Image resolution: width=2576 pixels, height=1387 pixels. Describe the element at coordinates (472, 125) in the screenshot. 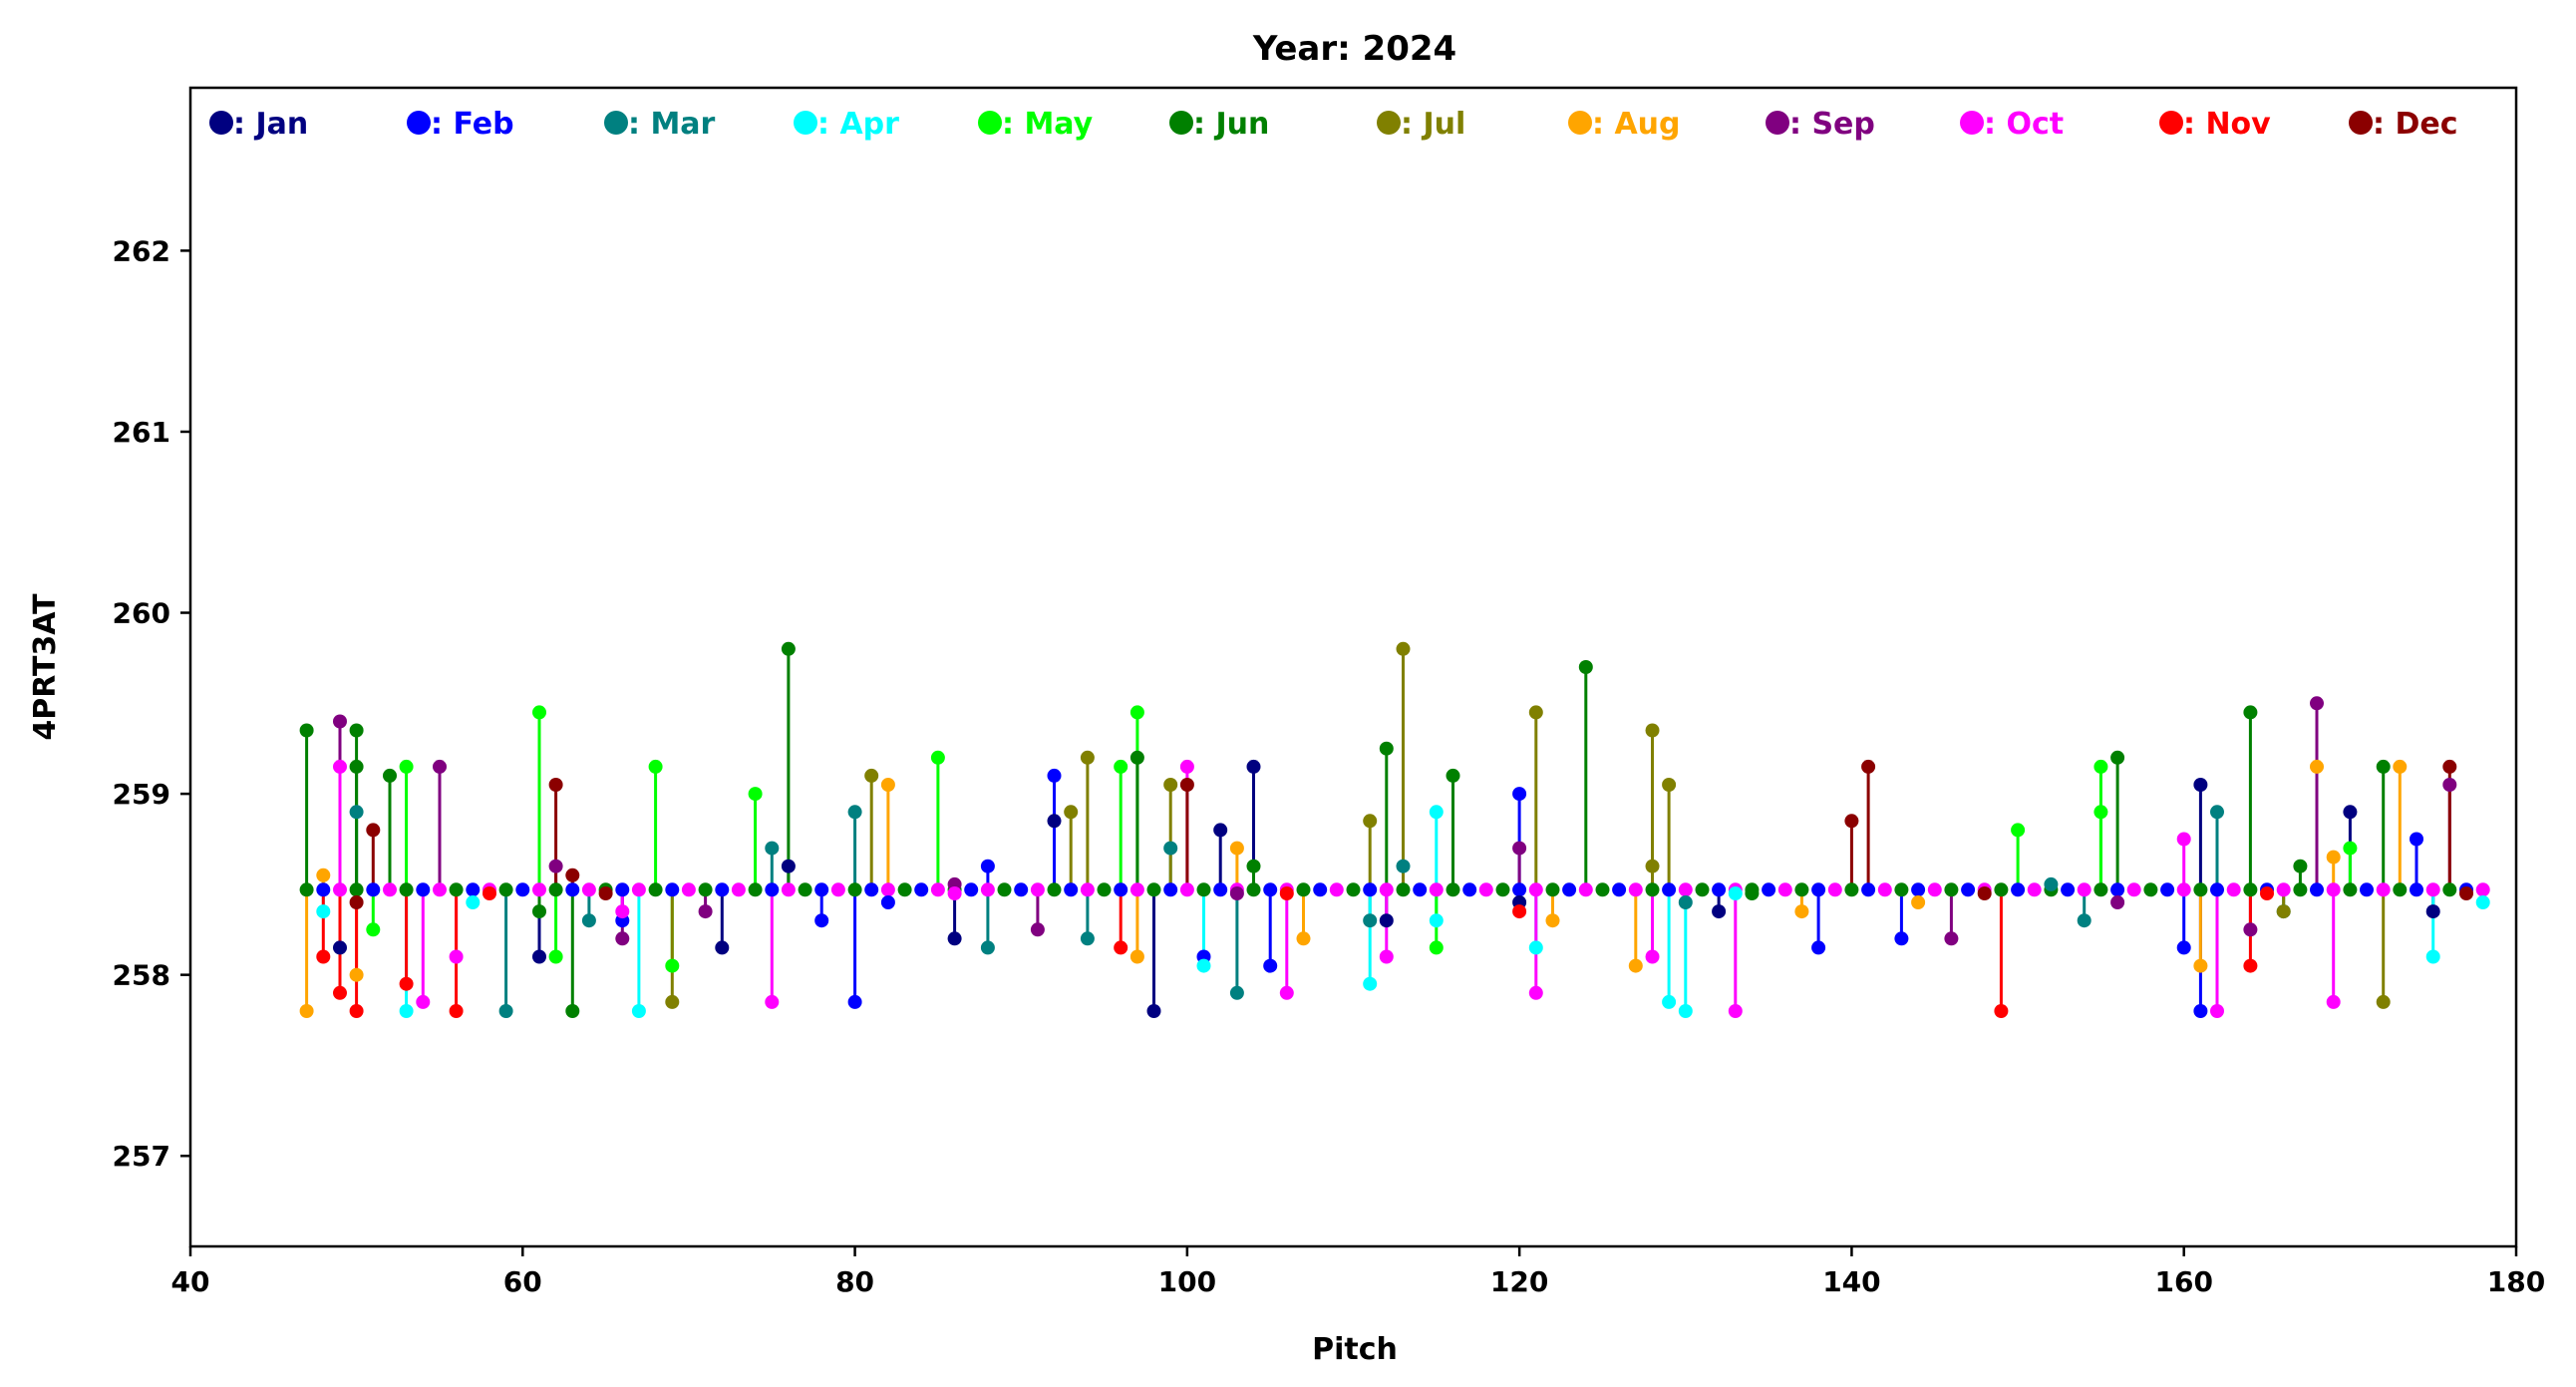

I see `legend-label: : Feb` at that location.